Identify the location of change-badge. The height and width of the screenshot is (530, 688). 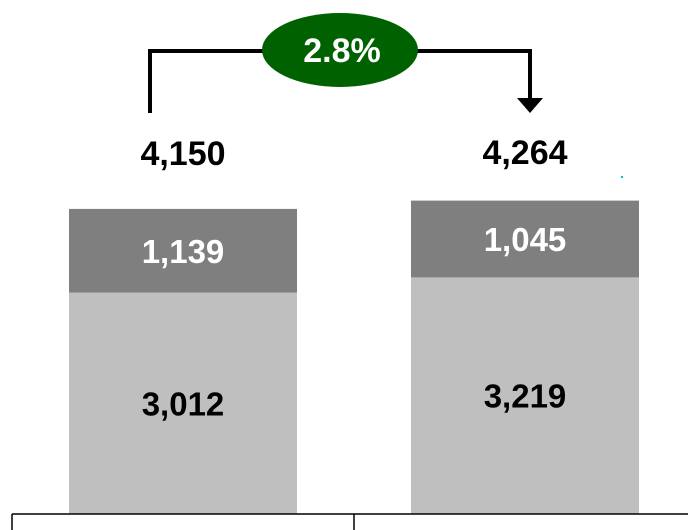
(340, 50).